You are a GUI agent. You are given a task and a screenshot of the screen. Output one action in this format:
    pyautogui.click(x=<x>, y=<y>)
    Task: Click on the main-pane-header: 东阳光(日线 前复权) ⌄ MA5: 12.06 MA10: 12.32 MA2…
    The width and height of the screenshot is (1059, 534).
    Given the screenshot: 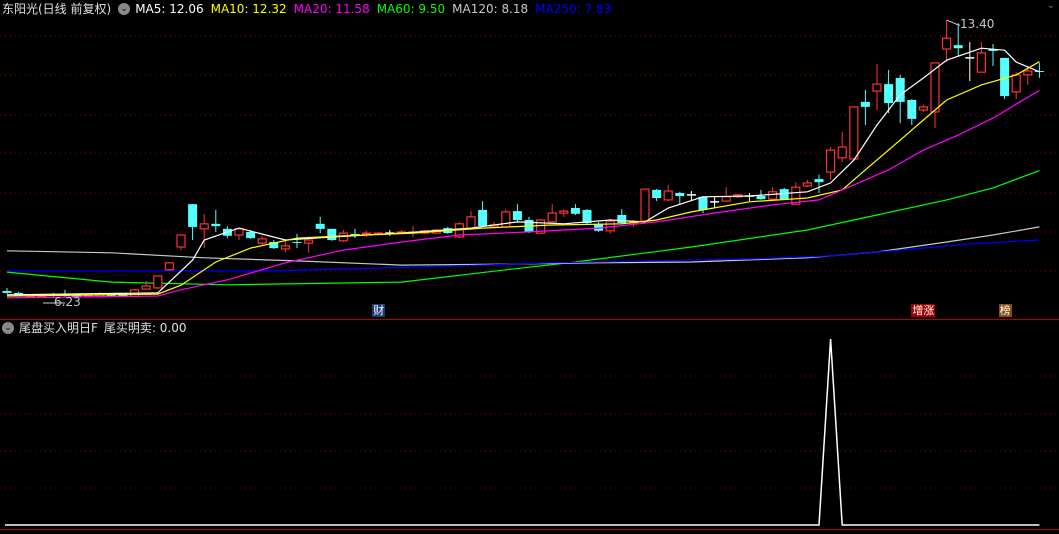 What is the action you would take?
    pyautogui.click(x=310, y=9)
    